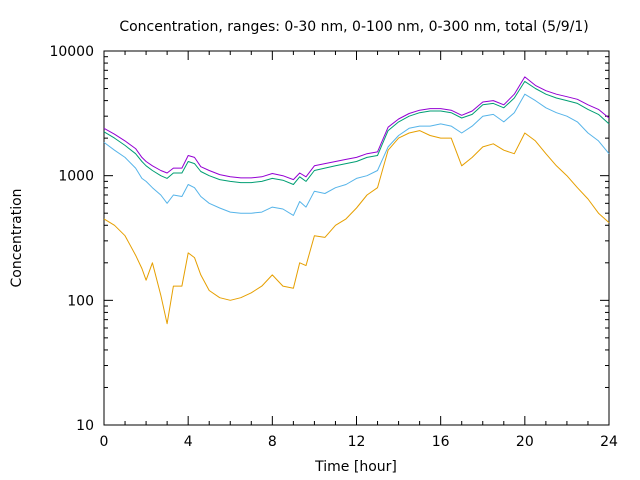 The image size is (640, 480). I want to click on y-tick-label: 100, so click(80, 301).